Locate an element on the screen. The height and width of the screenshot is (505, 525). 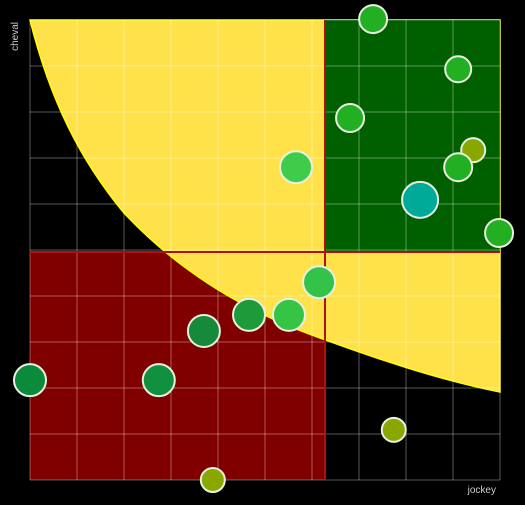
y-axis-label: cheval is located at coordinates (15, 36).